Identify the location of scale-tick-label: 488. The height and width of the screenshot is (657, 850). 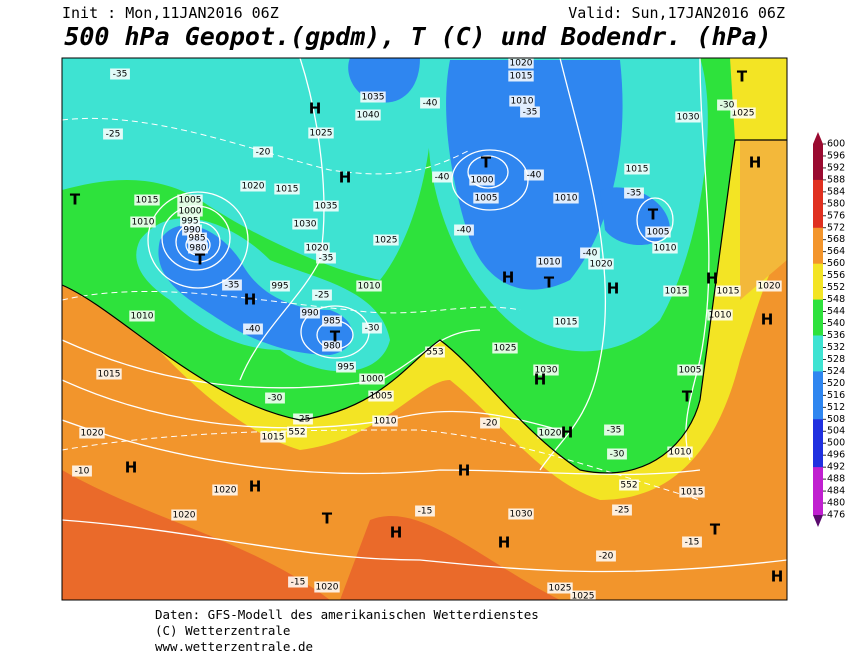
(836, 479).